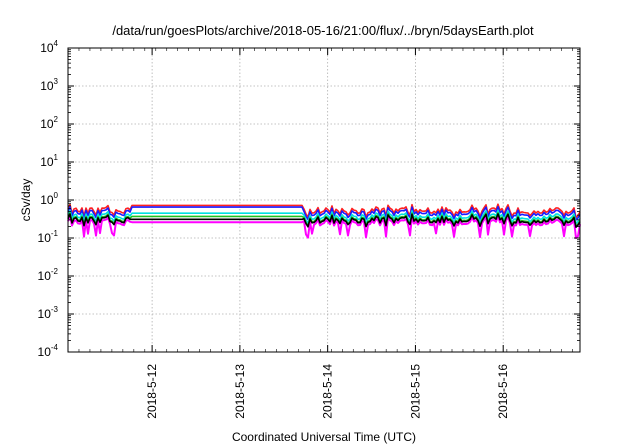 The image size is (640, 448). What do you see at coordinates (55, 233) in the screenshot?
I see `y-tick-exponent: -1` at bounding box center [55, 233].